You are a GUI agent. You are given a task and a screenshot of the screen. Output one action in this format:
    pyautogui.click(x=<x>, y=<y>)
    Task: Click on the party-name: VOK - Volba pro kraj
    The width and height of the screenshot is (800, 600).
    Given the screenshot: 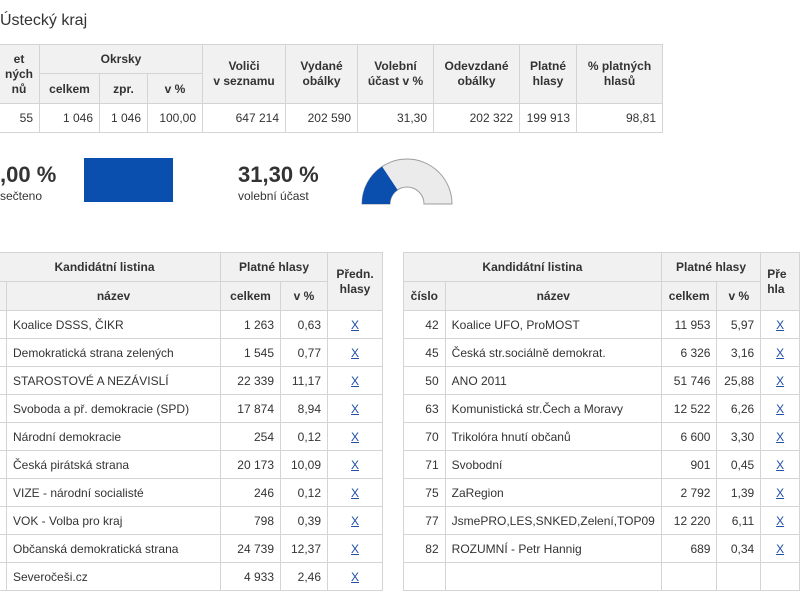 What is the action you would take?
    pyautogui.click(x=113, y=520)
    